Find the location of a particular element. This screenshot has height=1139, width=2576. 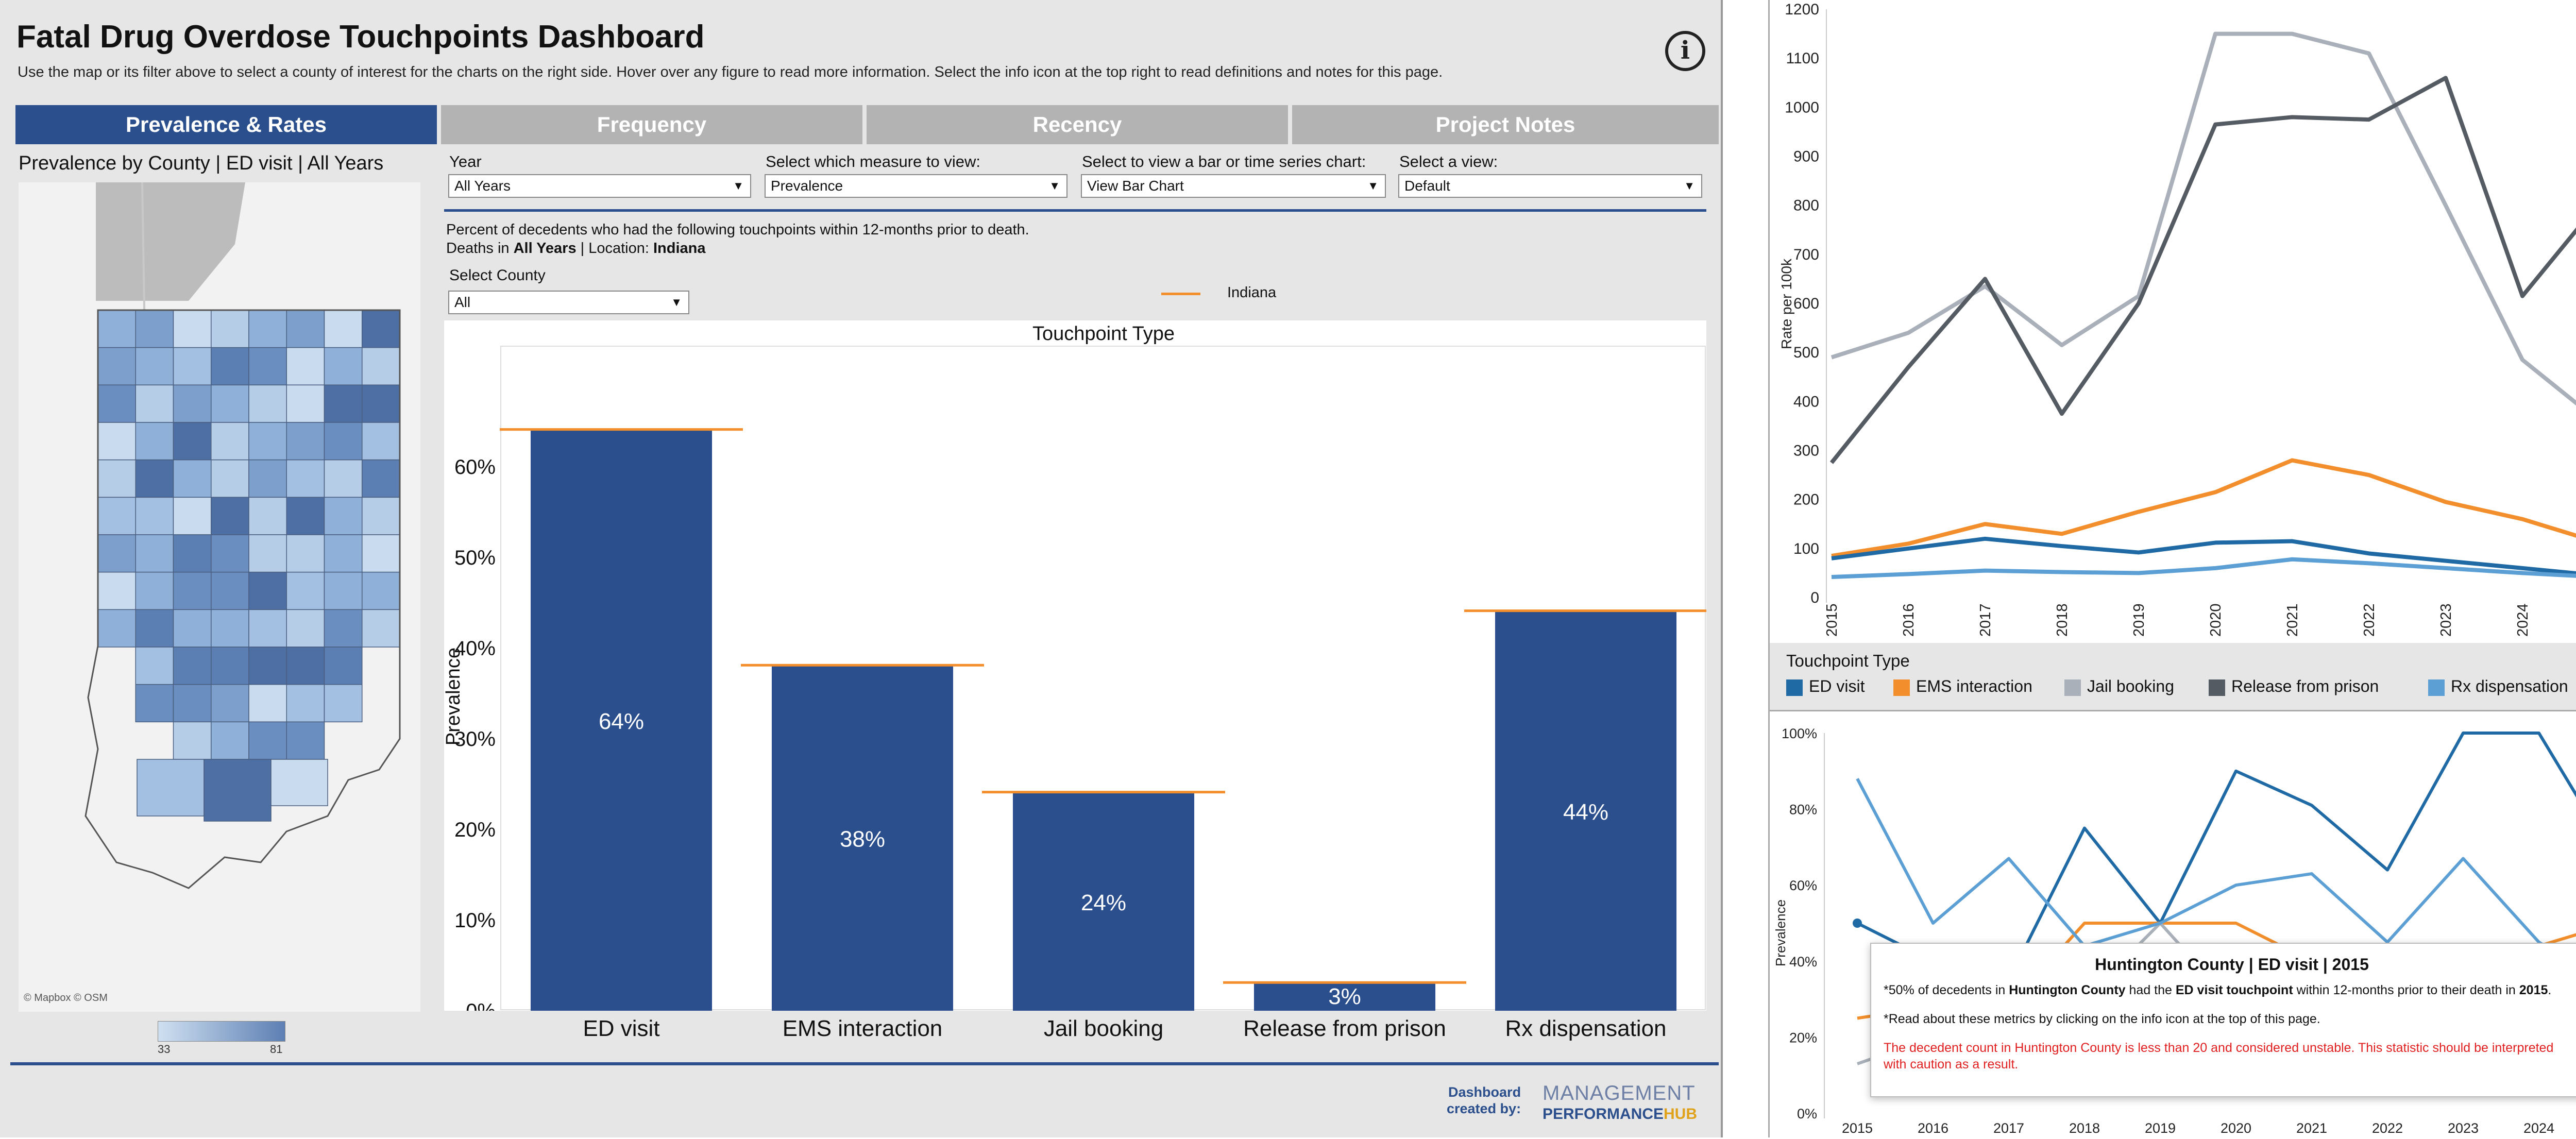

county-map is located at coordinates (219, 597).